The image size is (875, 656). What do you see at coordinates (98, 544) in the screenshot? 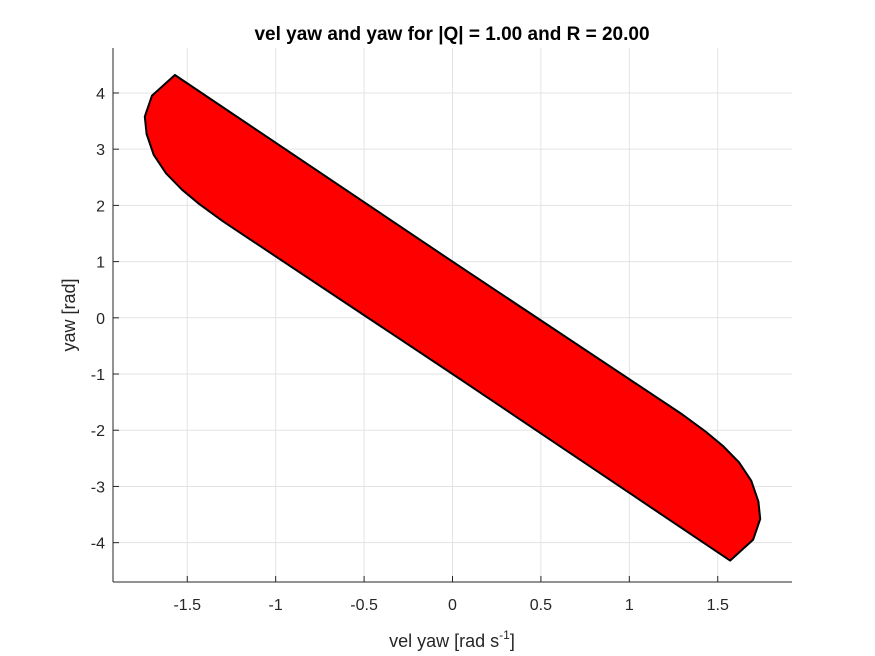
I see `y-tick-label: -4` at bounding box center [98, 544].